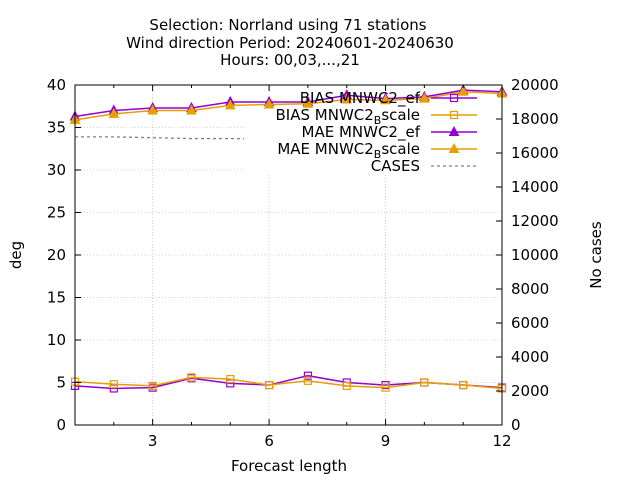 The width and height of the screenshot is (640, 480). Describe the element at coordinates (56, 170) in the screenshot. I see `y-tick-label: 30` at that location.